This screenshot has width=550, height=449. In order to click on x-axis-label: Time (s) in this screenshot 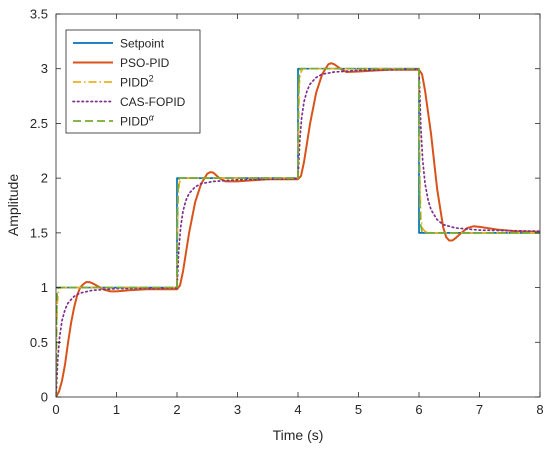, I will do `click(298, 435)`.